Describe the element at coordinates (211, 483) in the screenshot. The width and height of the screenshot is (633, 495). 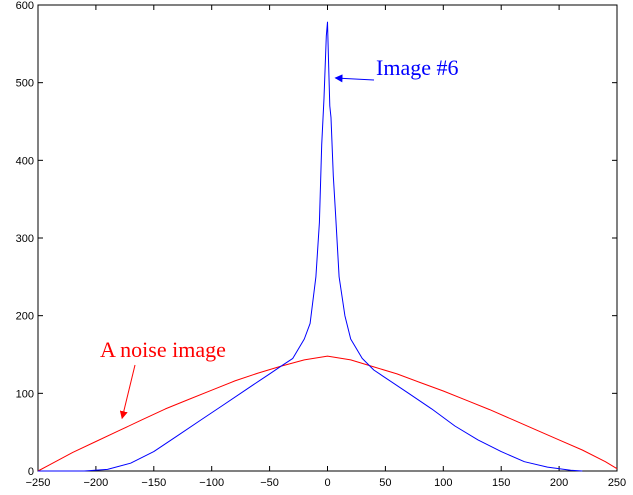
I see `x-tick-label: −100` at that location.